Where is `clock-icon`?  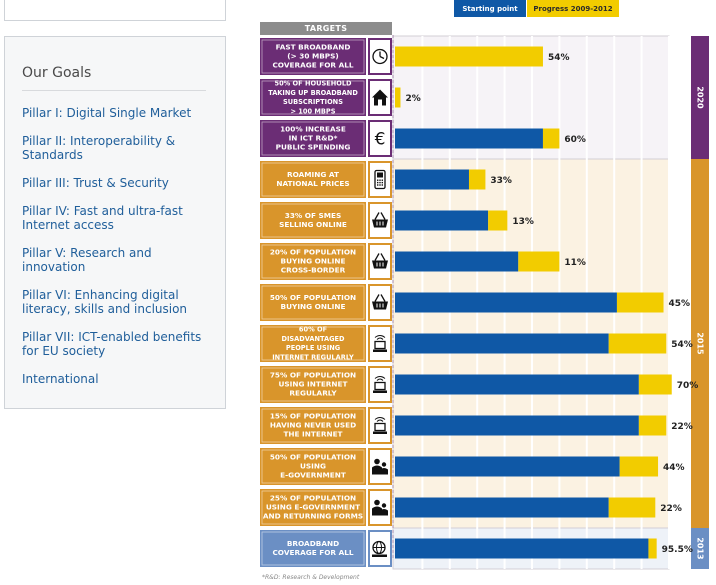 clock-icon is located at coordinates (380, 56).